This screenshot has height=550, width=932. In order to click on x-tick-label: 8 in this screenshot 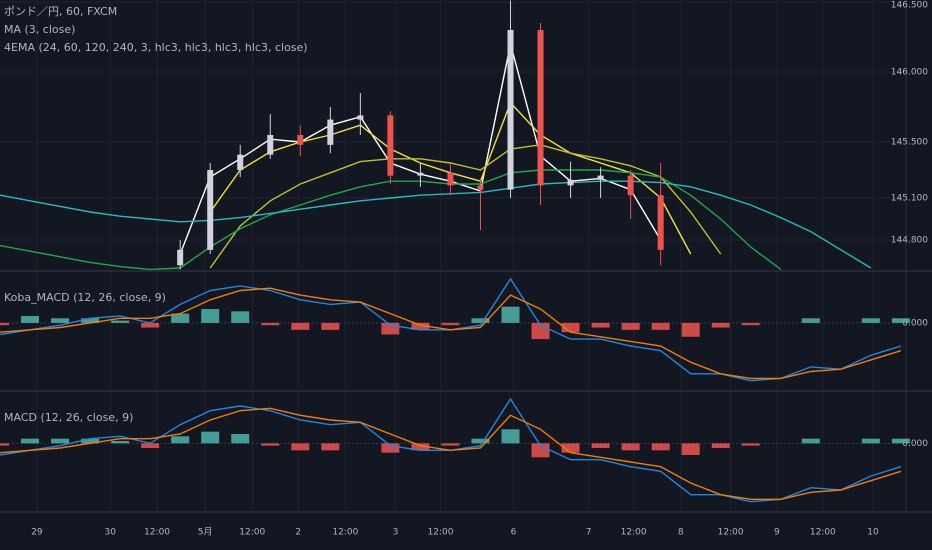, I will do `click(681, 533)`.